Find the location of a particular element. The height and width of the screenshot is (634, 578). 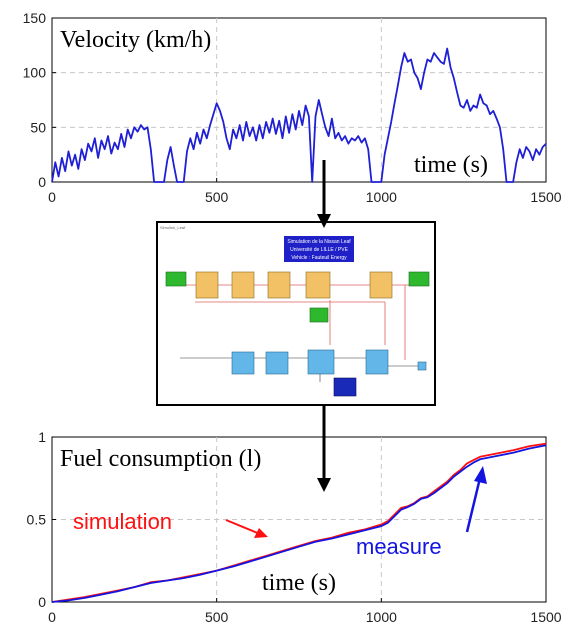

arrow-head-1-icon is located at coordinates (324, 221).